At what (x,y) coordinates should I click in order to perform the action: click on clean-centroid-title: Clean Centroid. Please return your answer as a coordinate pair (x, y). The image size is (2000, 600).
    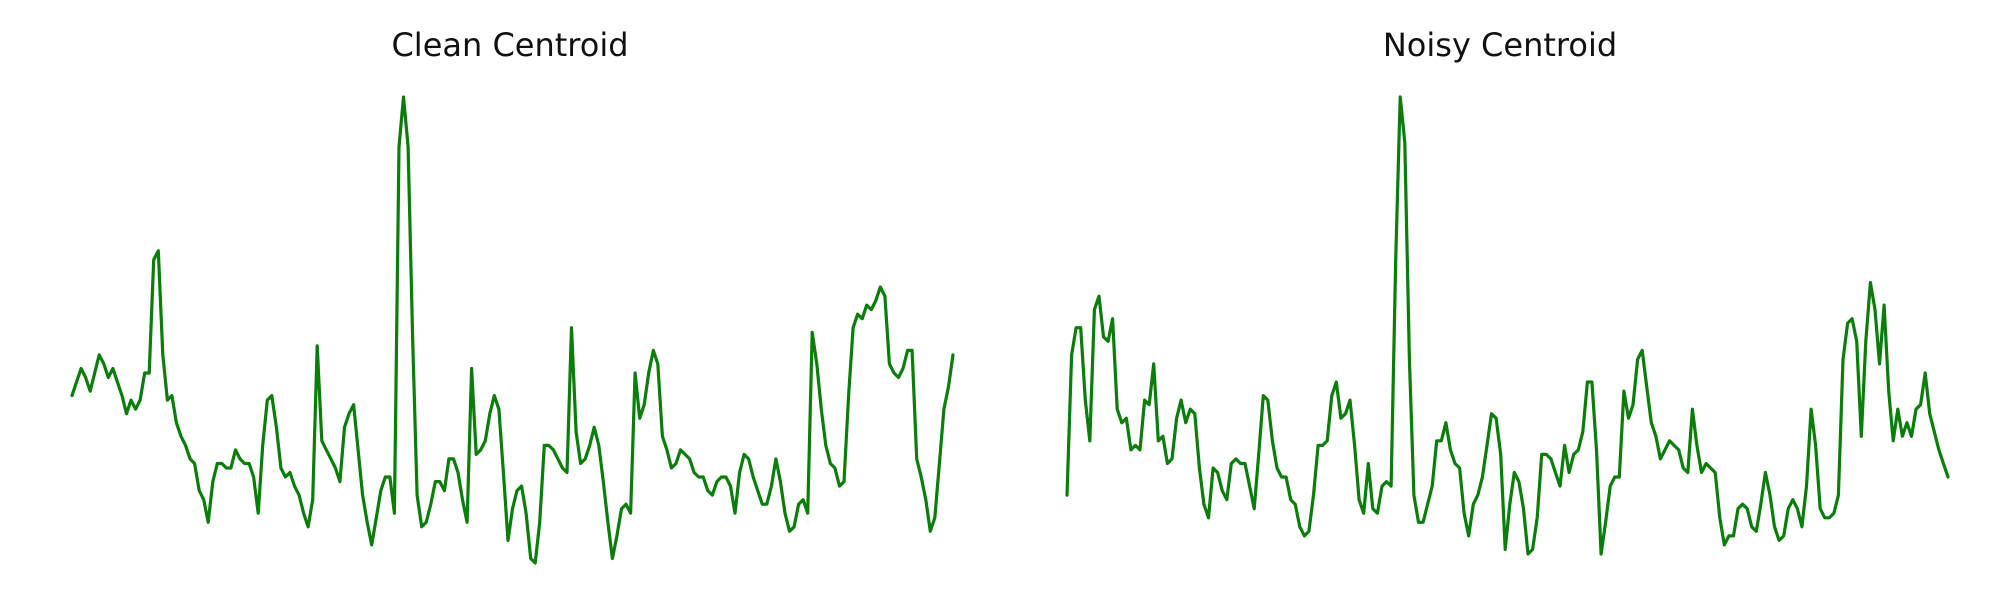
    Looking at the image, I should click on (509, 45).